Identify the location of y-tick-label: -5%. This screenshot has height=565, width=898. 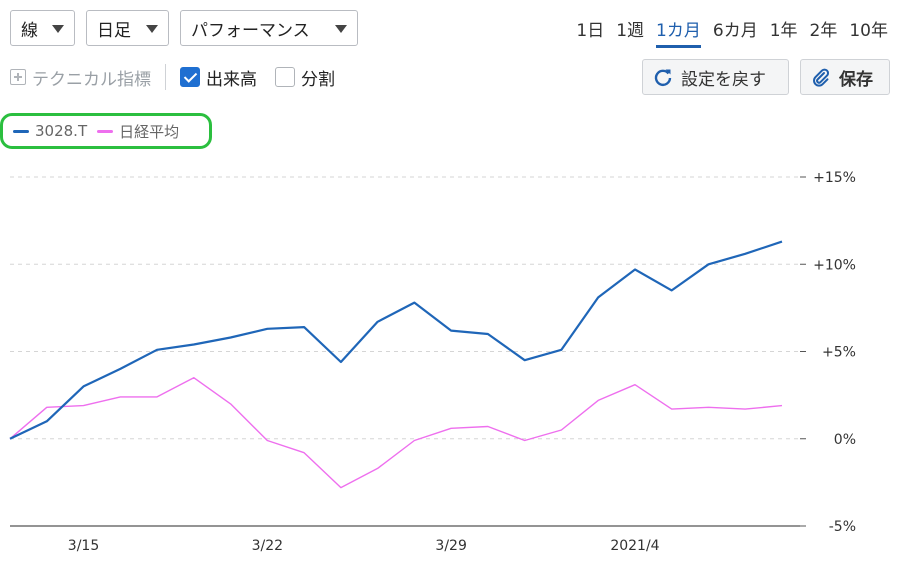
(842, 527).